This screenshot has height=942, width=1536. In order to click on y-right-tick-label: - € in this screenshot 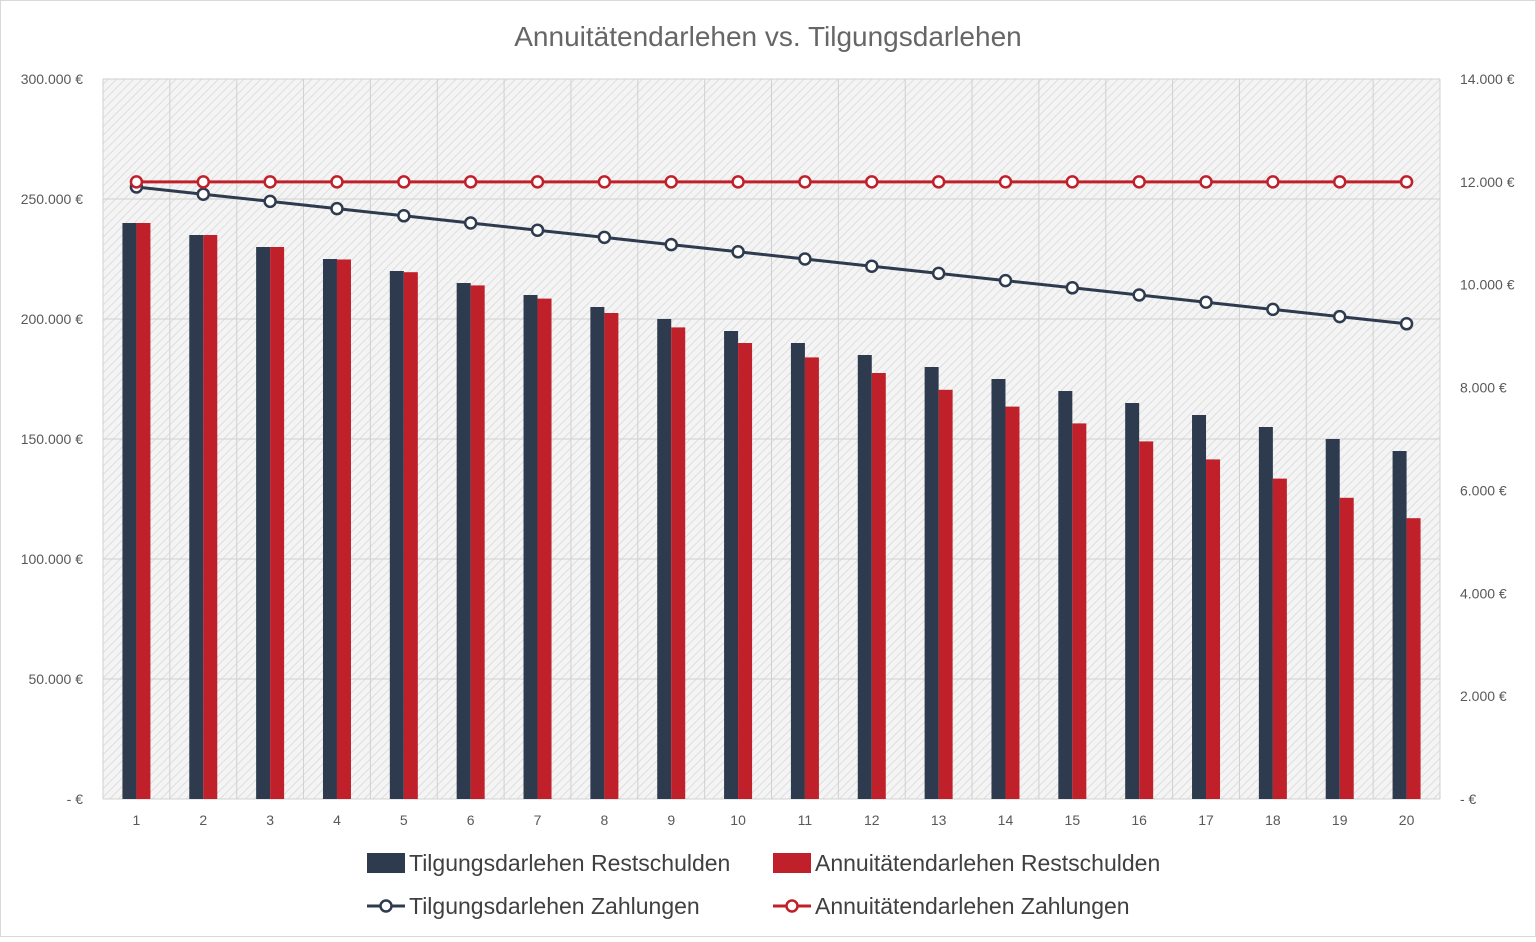, I will do `click(1468, 799)`.